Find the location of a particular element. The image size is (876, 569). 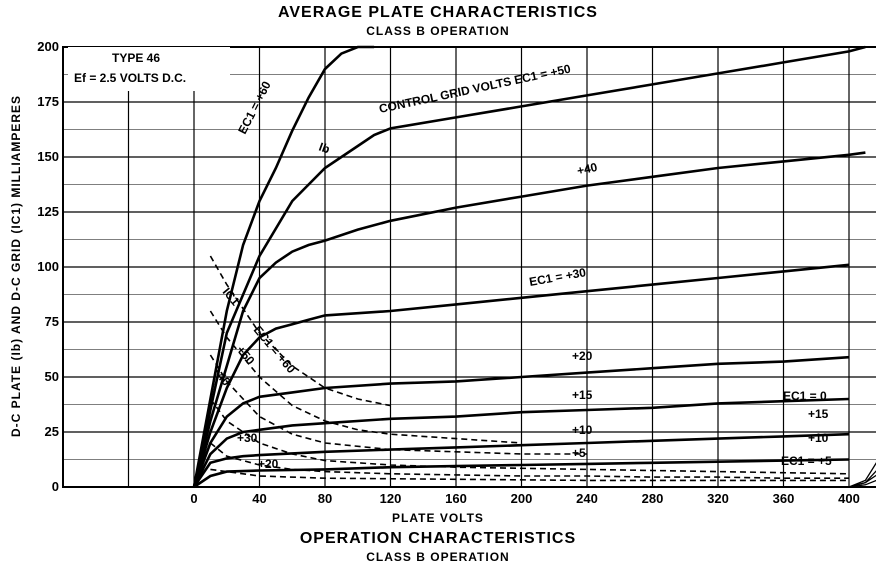

curve-label-r15: +15 is located at coordinates (818, 414).